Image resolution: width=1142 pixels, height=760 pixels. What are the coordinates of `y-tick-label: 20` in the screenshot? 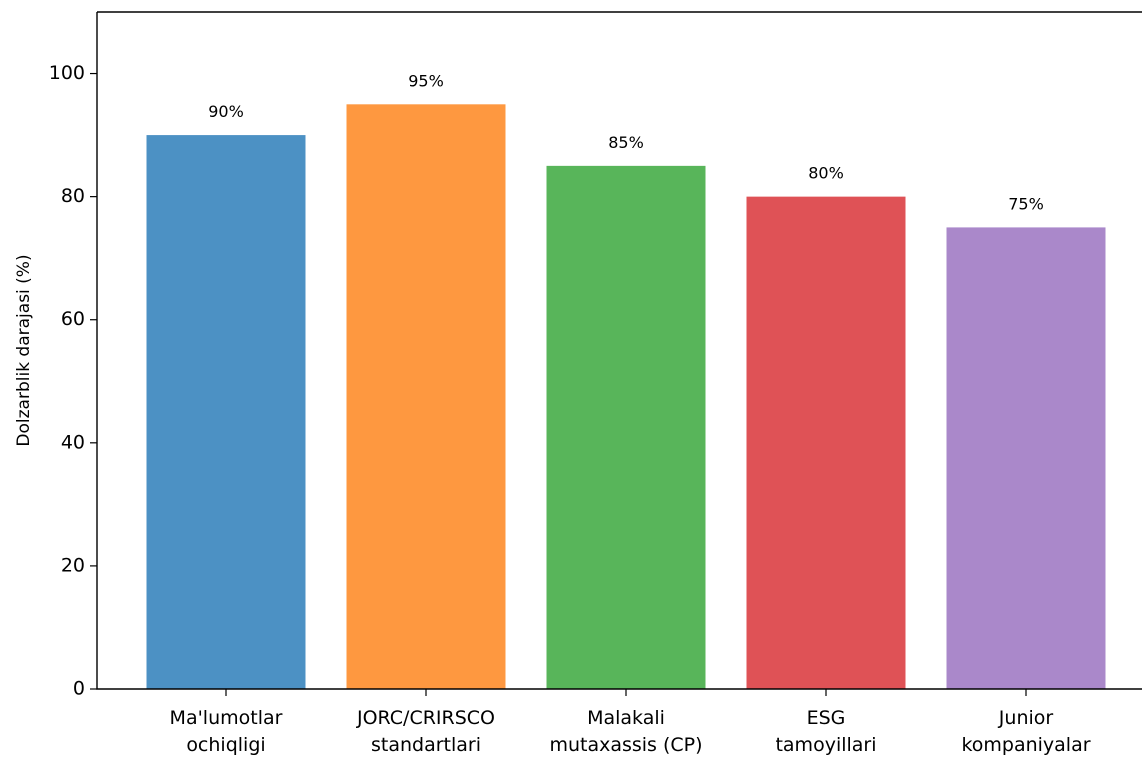 It's located at (73, 565).